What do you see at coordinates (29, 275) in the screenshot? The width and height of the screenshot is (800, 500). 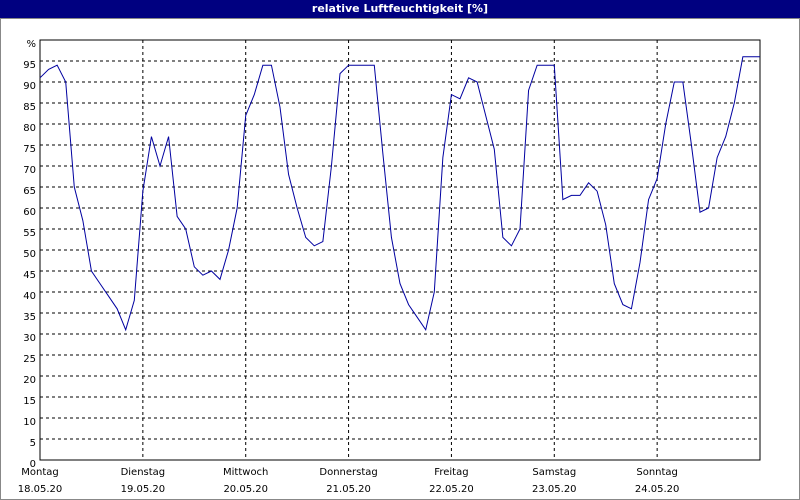 I see `y-tick-label: 45` at bounding box center [29, 275].